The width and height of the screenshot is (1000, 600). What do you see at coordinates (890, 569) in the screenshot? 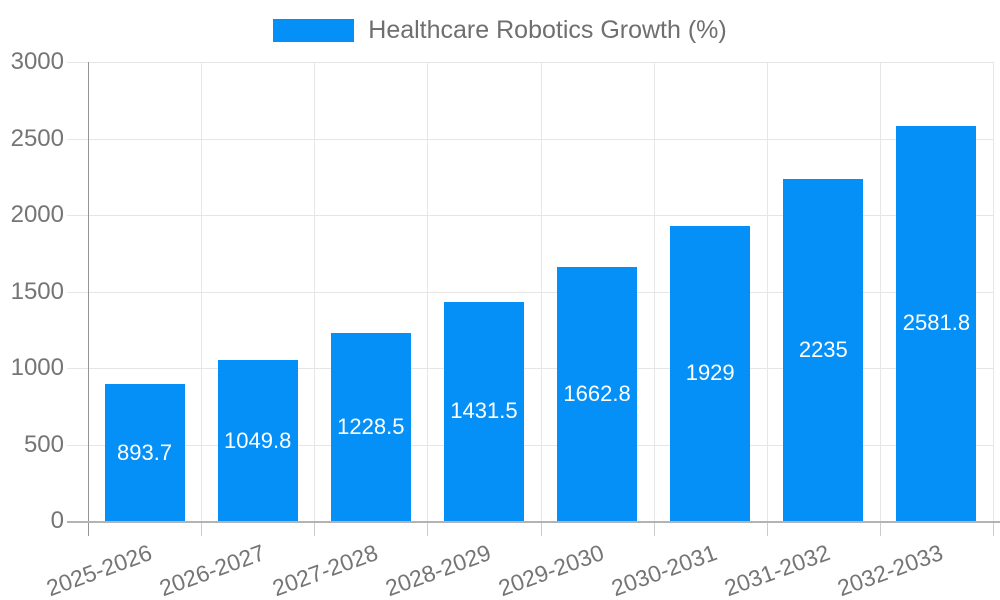
I see `x-tick-label: 2032-2033` at bounding box center [890, 569].